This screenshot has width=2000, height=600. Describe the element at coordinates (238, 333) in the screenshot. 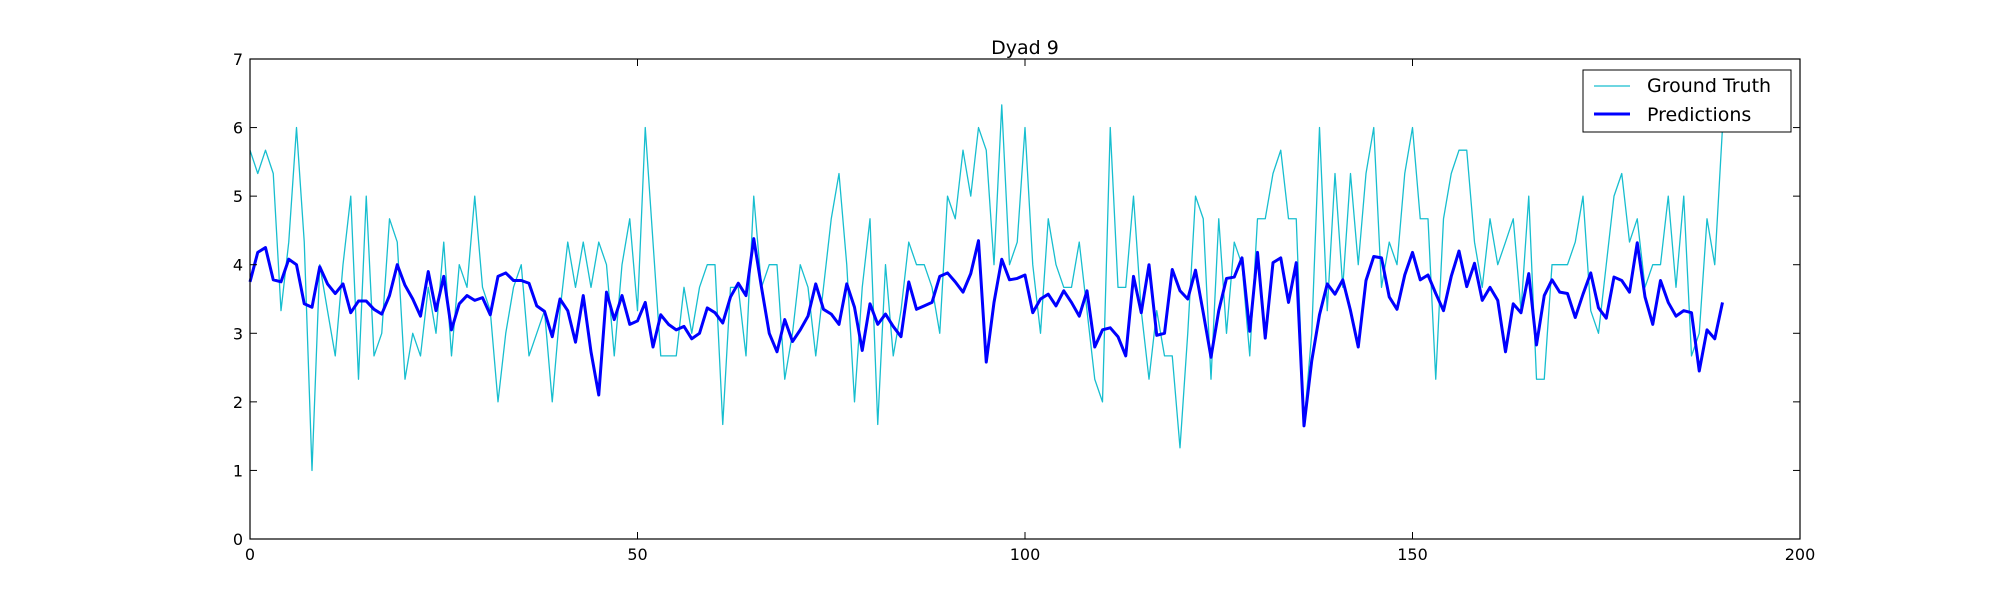

I see `y-tick-label: 3` at that location.